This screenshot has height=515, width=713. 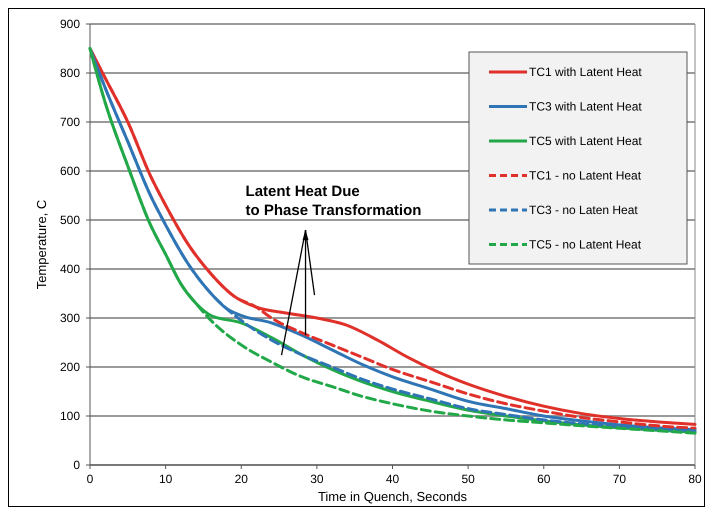 What do you see at coordinates (619, 479) in the screenshot?
I see `x-tick-label: 70` at bounding box center [619, 479].